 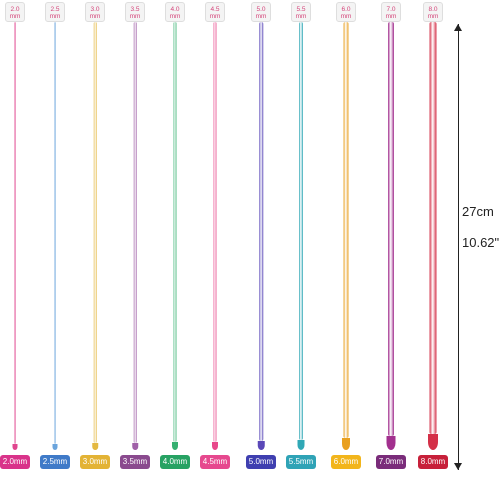 I want to click on crochet-hook-7-0mm: 7.0 mm, so click(x=391, y=235).